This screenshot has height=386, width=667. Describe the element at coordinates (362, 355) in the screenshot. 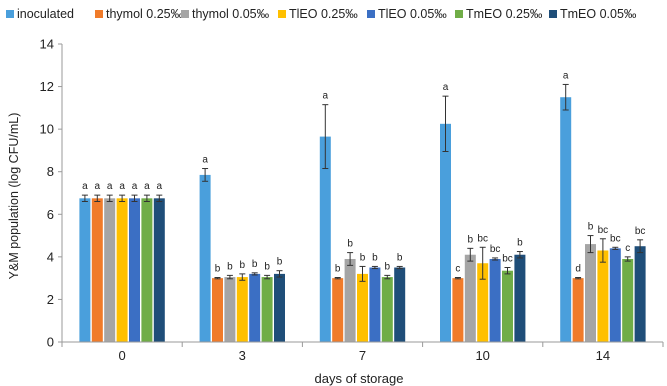

I see `x-tick-label: 7` at that location.